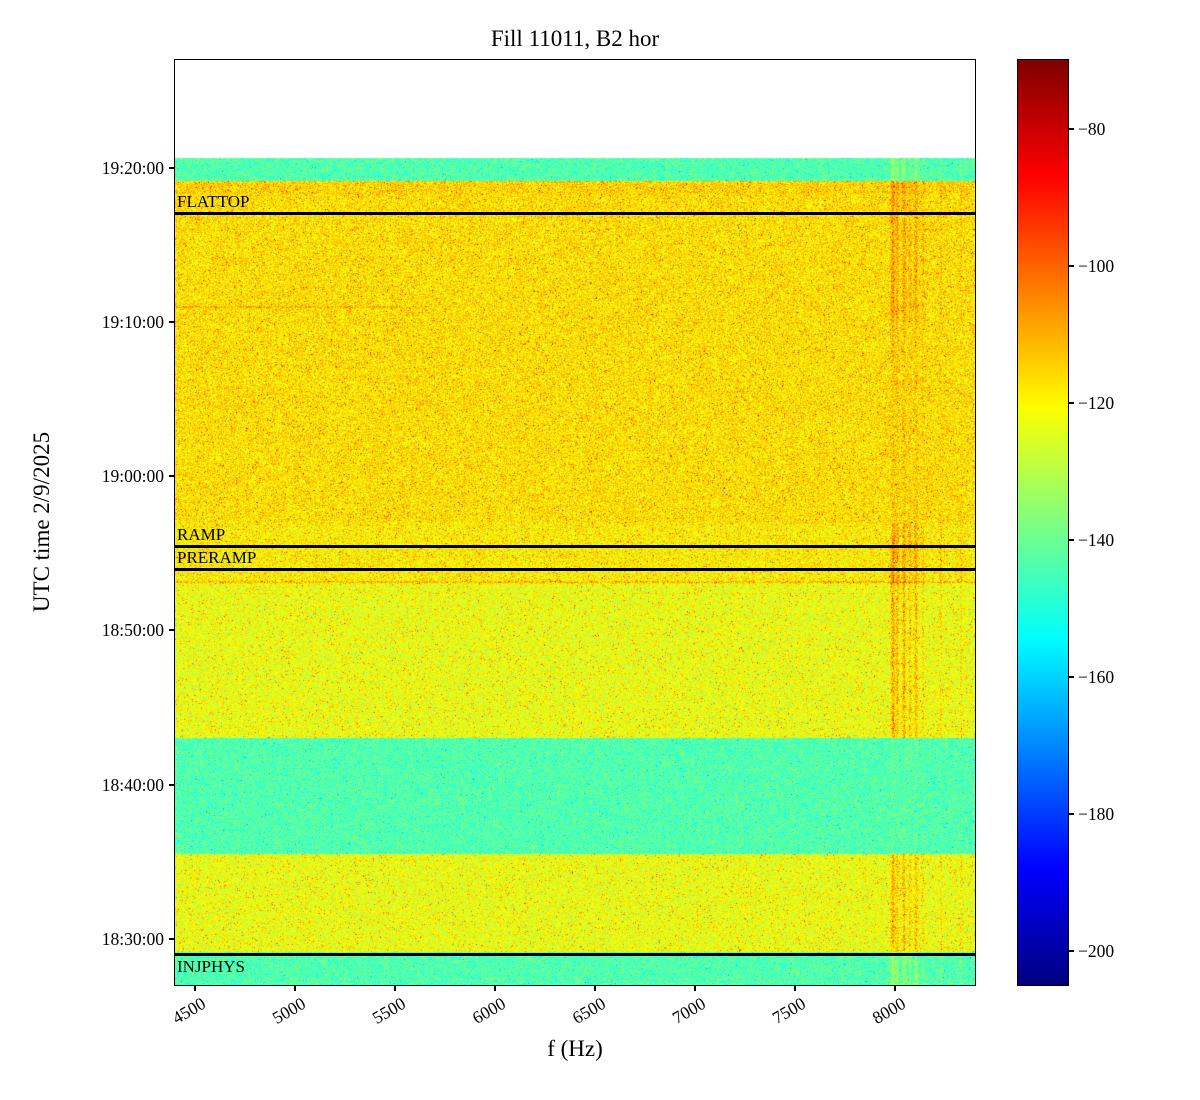  What do you see at coordinates (575, 546) in the screenshot?
I see `annotation-line-ramp` at bounding box center [575, 546].